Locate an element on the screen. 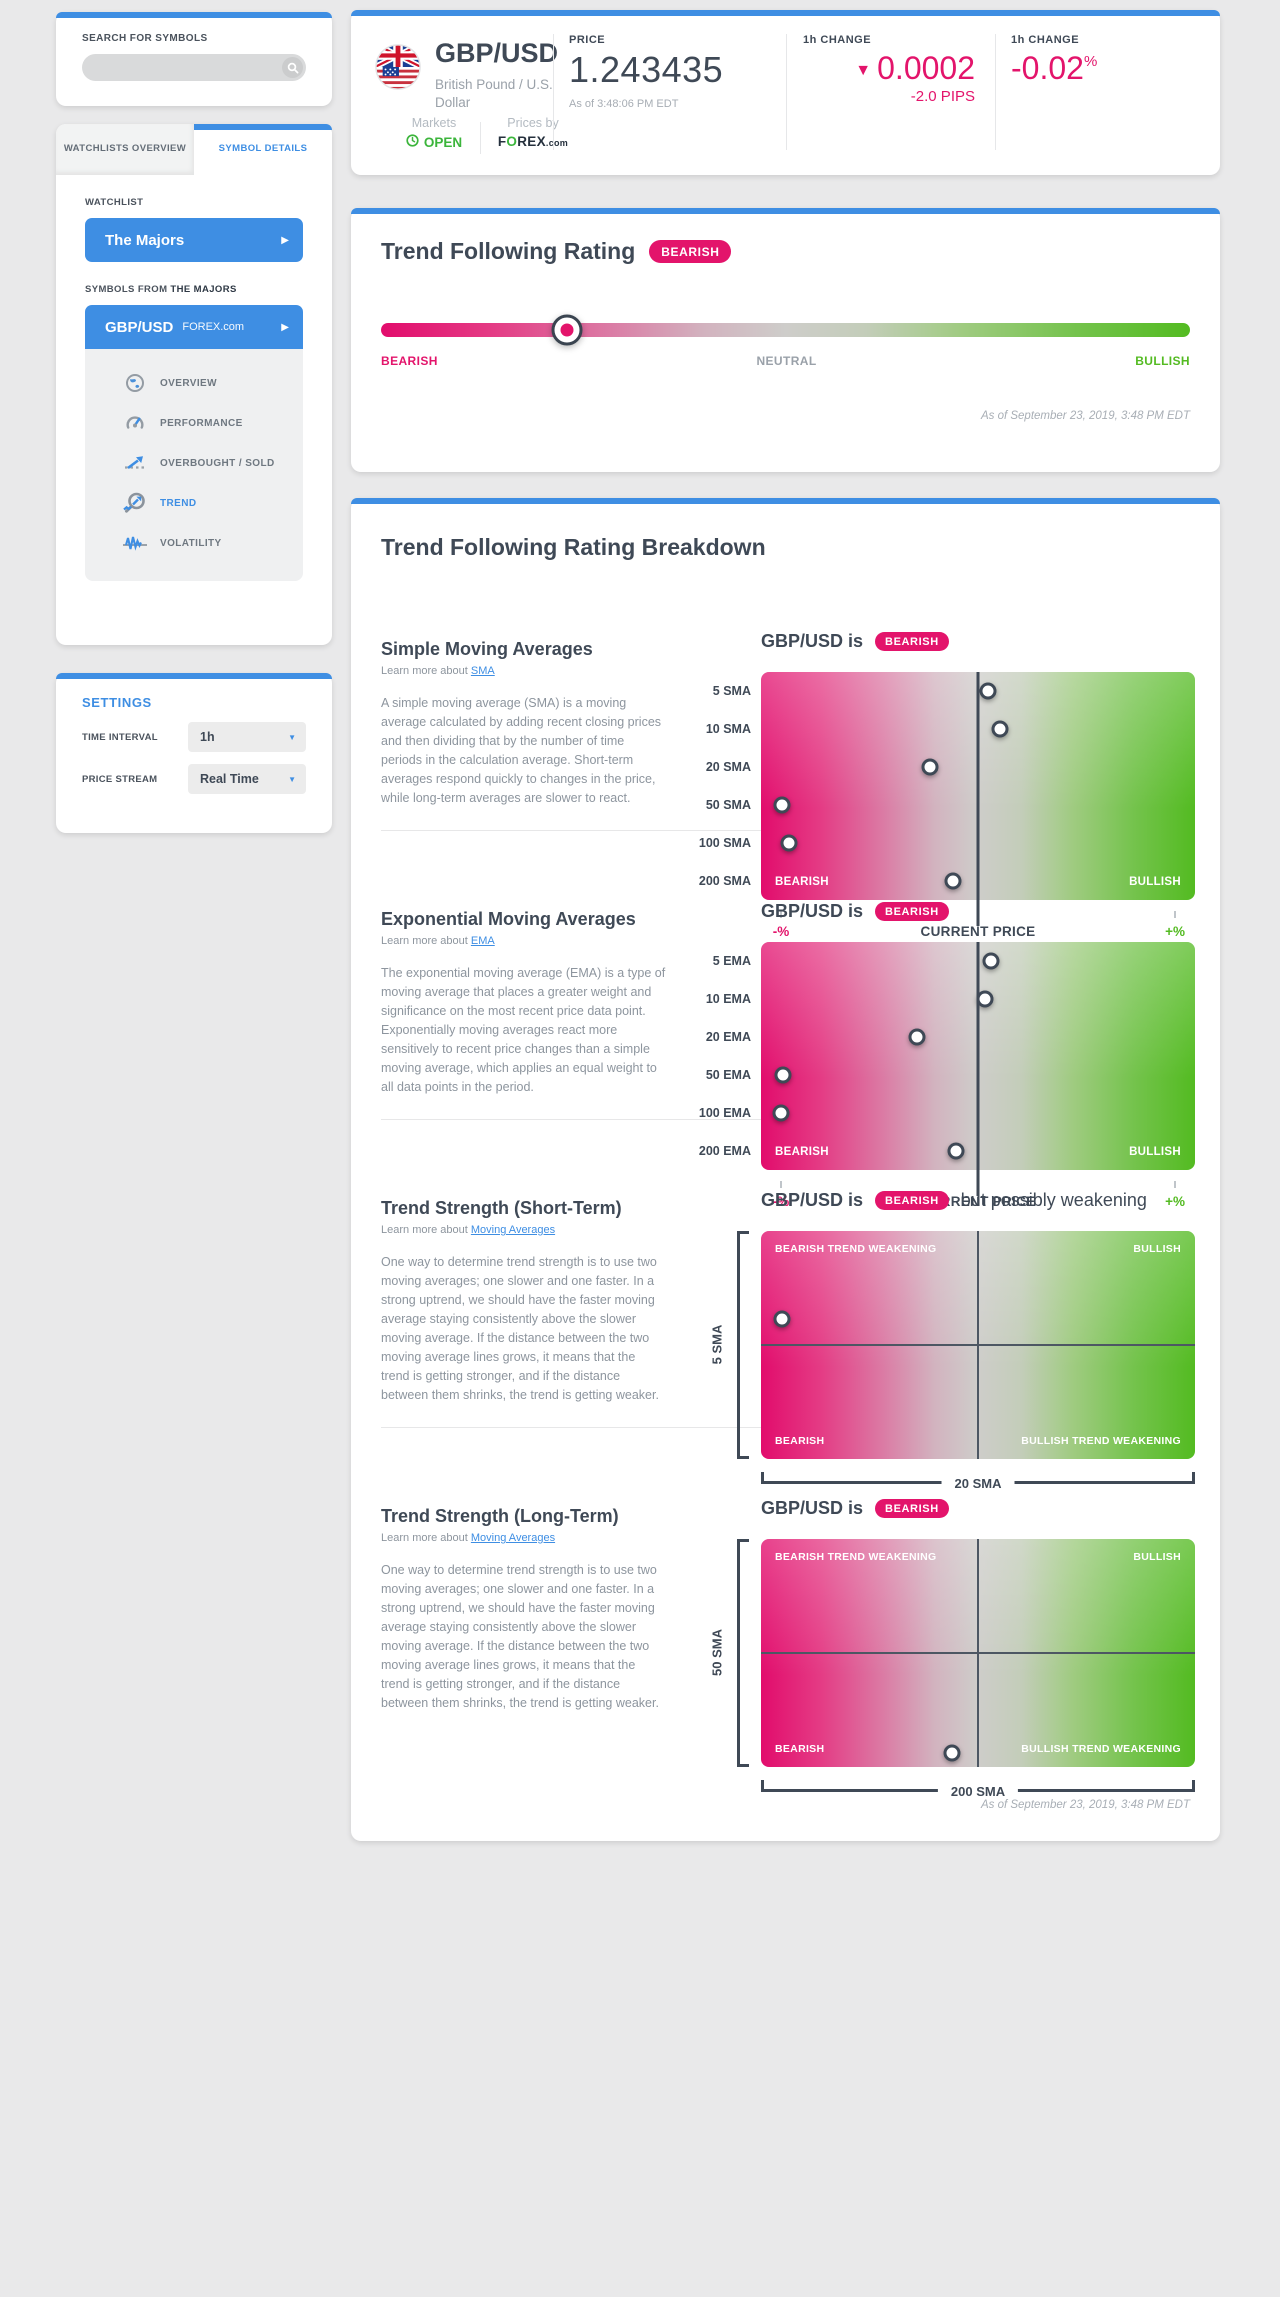 The width and height of the screenshot is (1280, 2297). menu-item-overbought-sold: OVERBOUGHT / SOLD is located at coordinates (194, 463).